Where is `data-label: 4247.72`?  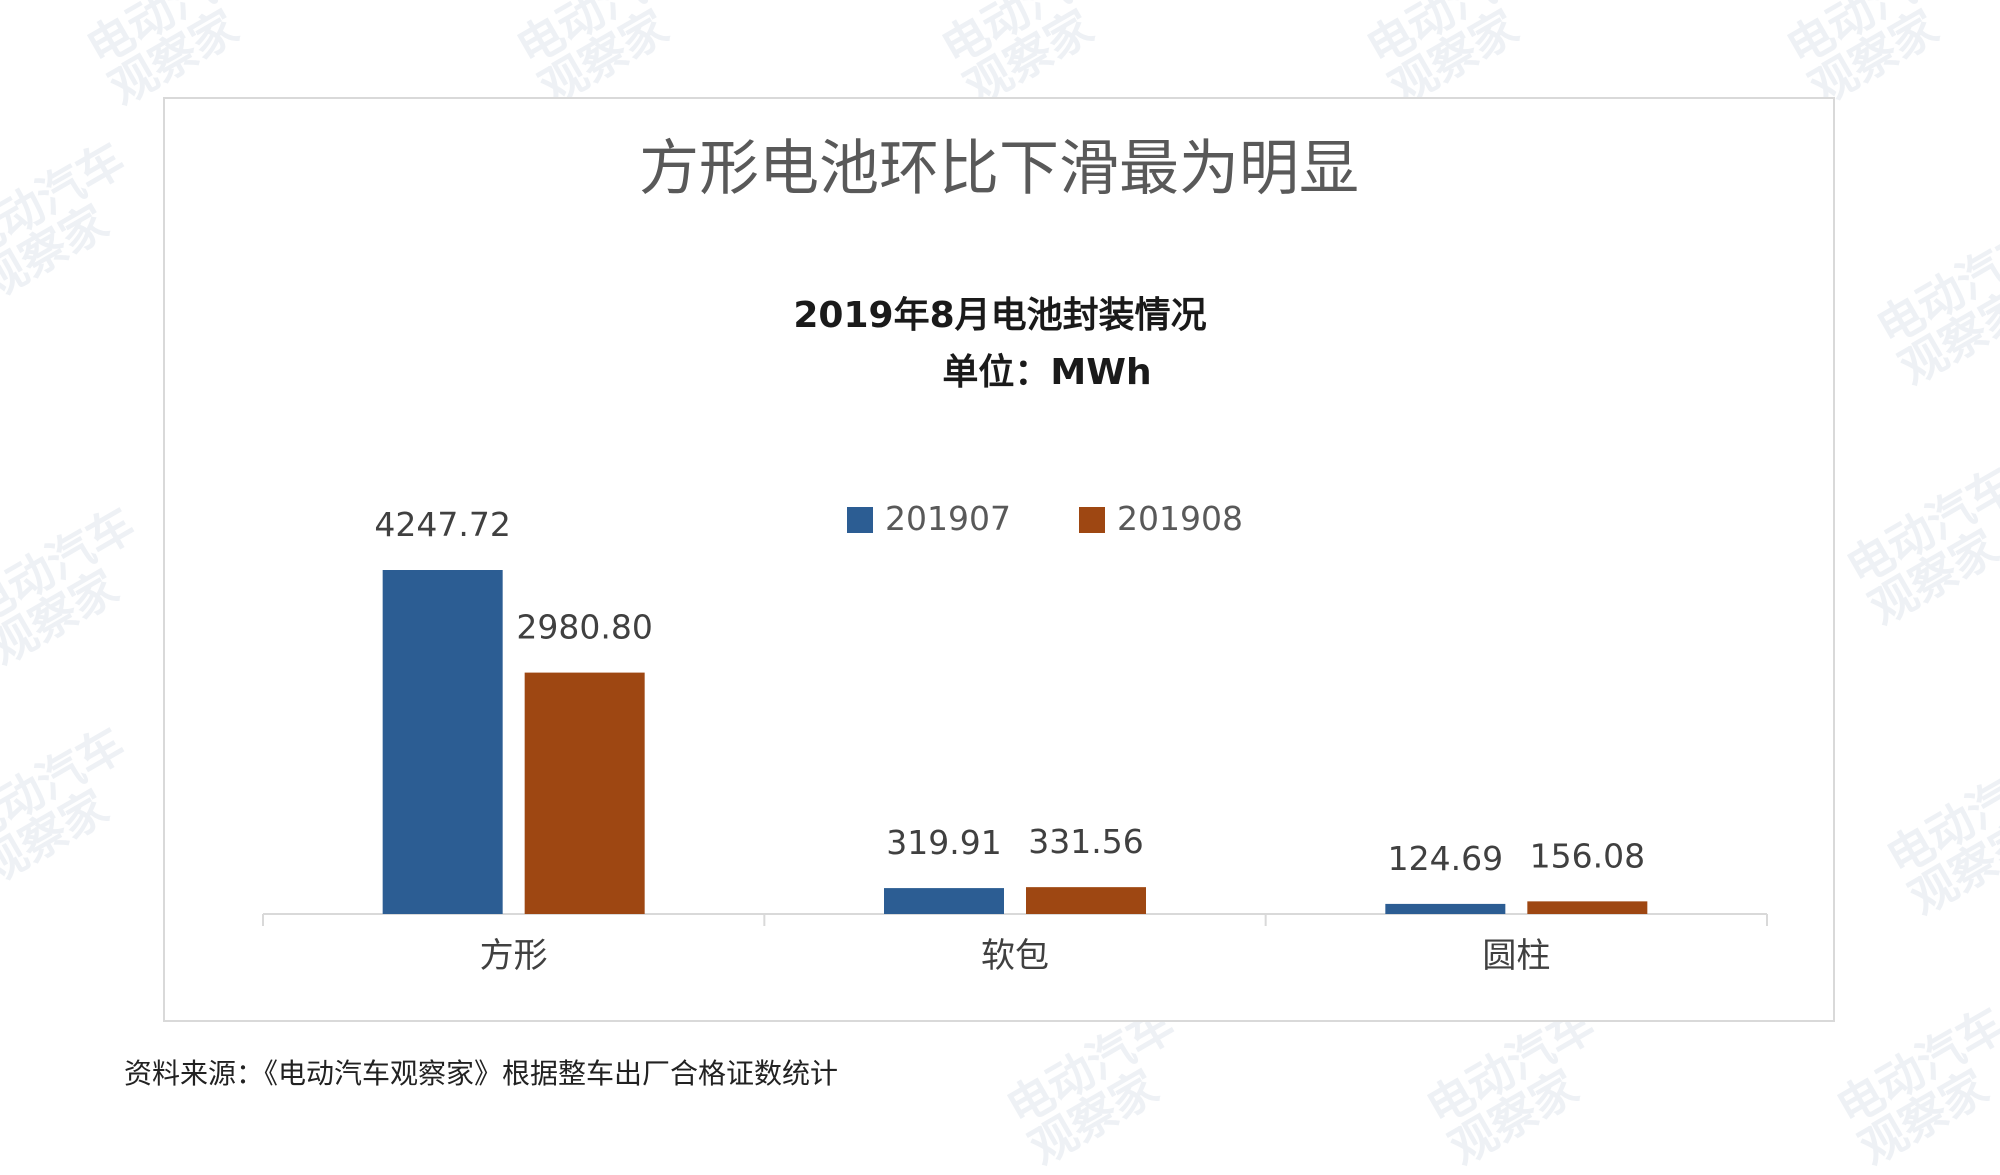 data-label: 4247.72 is located at coordinates (442, 524).